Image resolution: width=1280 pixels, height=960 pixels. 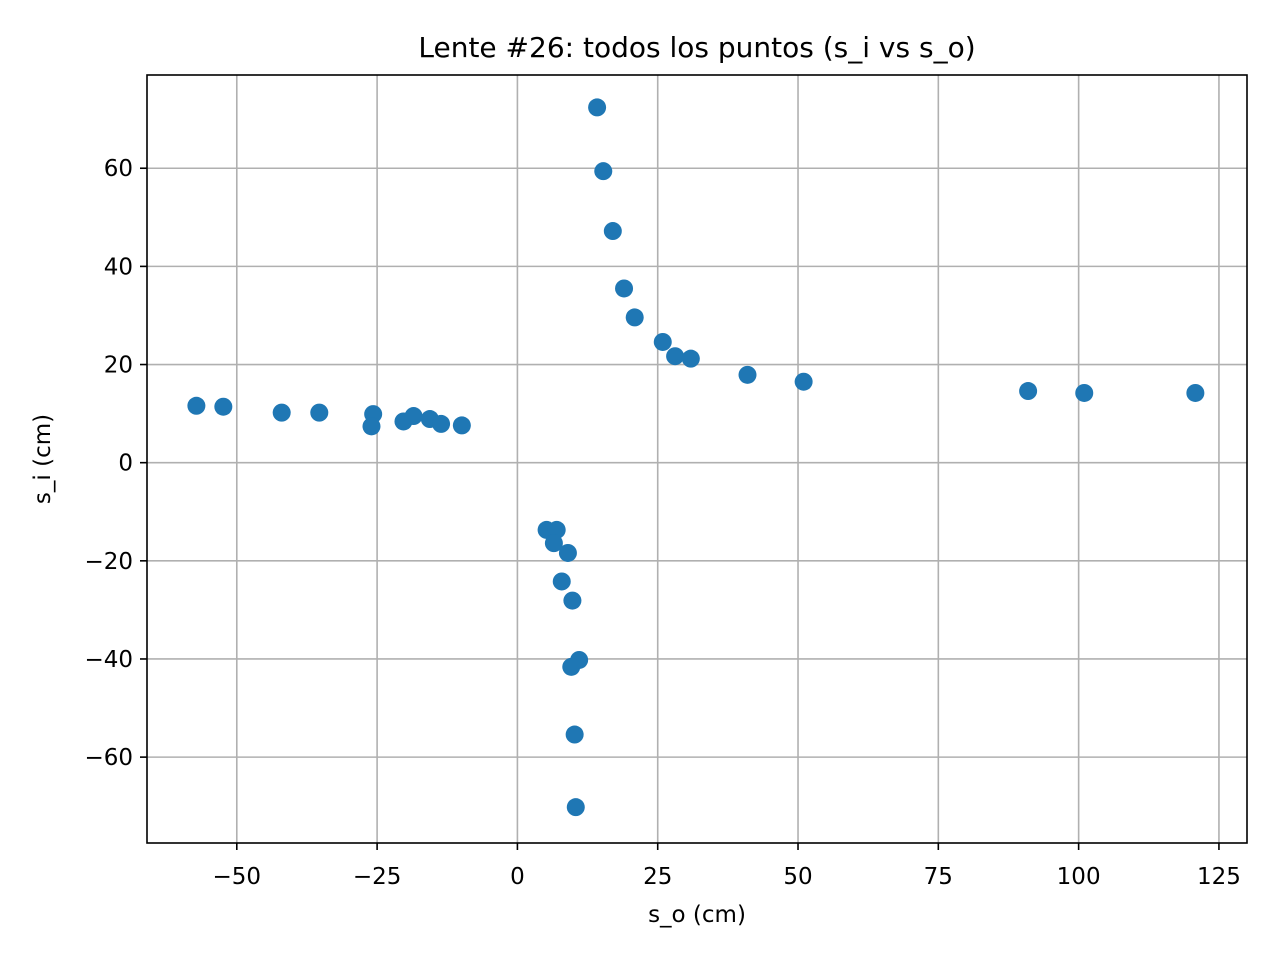 I want to click on y-tick-label: −60, so click(x=108, y=758).